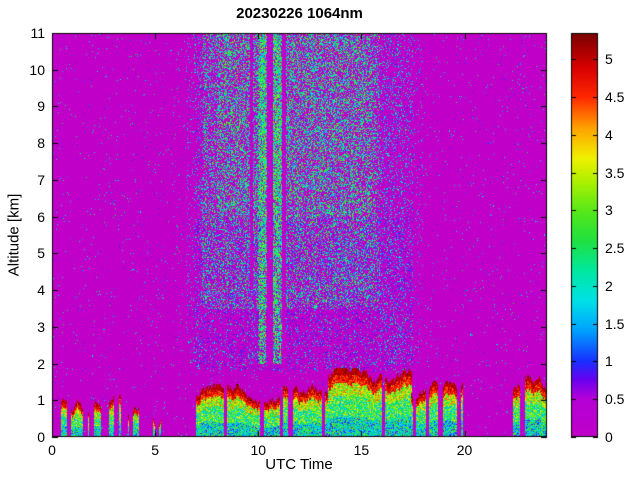 This screenshot has height=480, width=640. Describe the element at coordinates (14, 235) in the screenshot. I see `y-axis-label: Altitude [km]` at that location.